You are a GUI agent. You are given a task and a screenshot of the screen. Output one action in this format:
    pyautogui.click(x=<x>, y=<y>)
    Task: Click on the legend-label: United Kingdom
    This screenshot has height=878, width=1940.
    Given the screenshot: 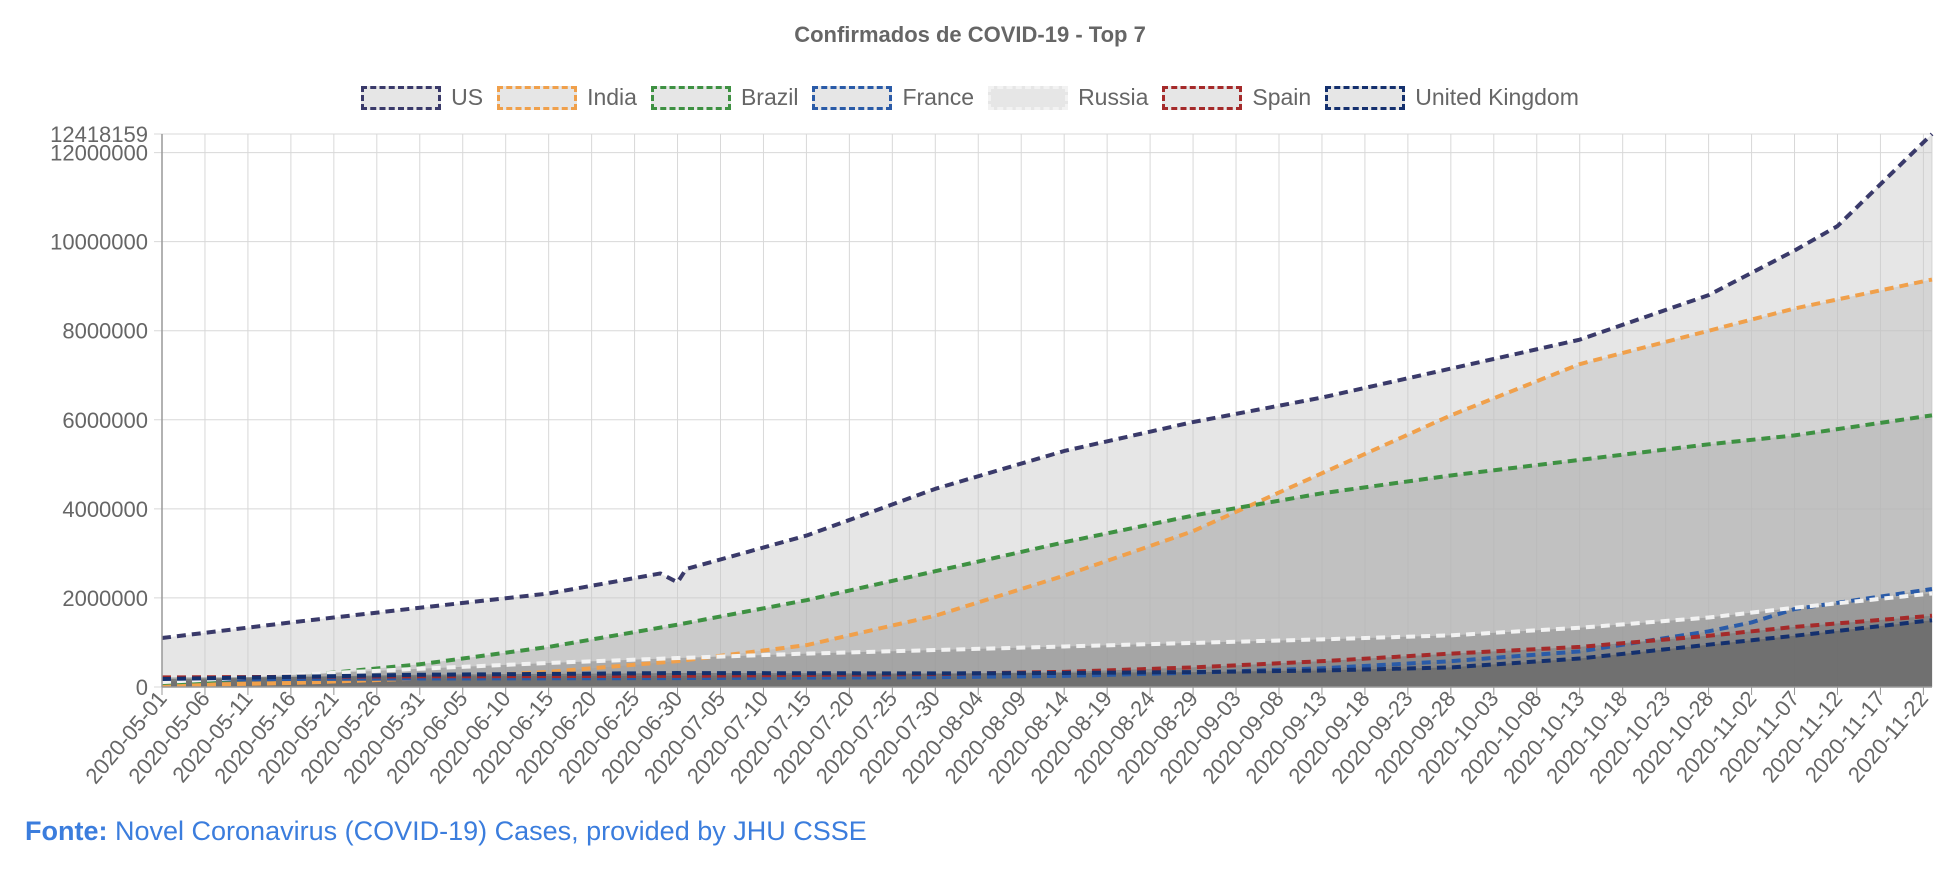 What is the action you would take?
    pyautogui.click(x=1497, y=97)
    